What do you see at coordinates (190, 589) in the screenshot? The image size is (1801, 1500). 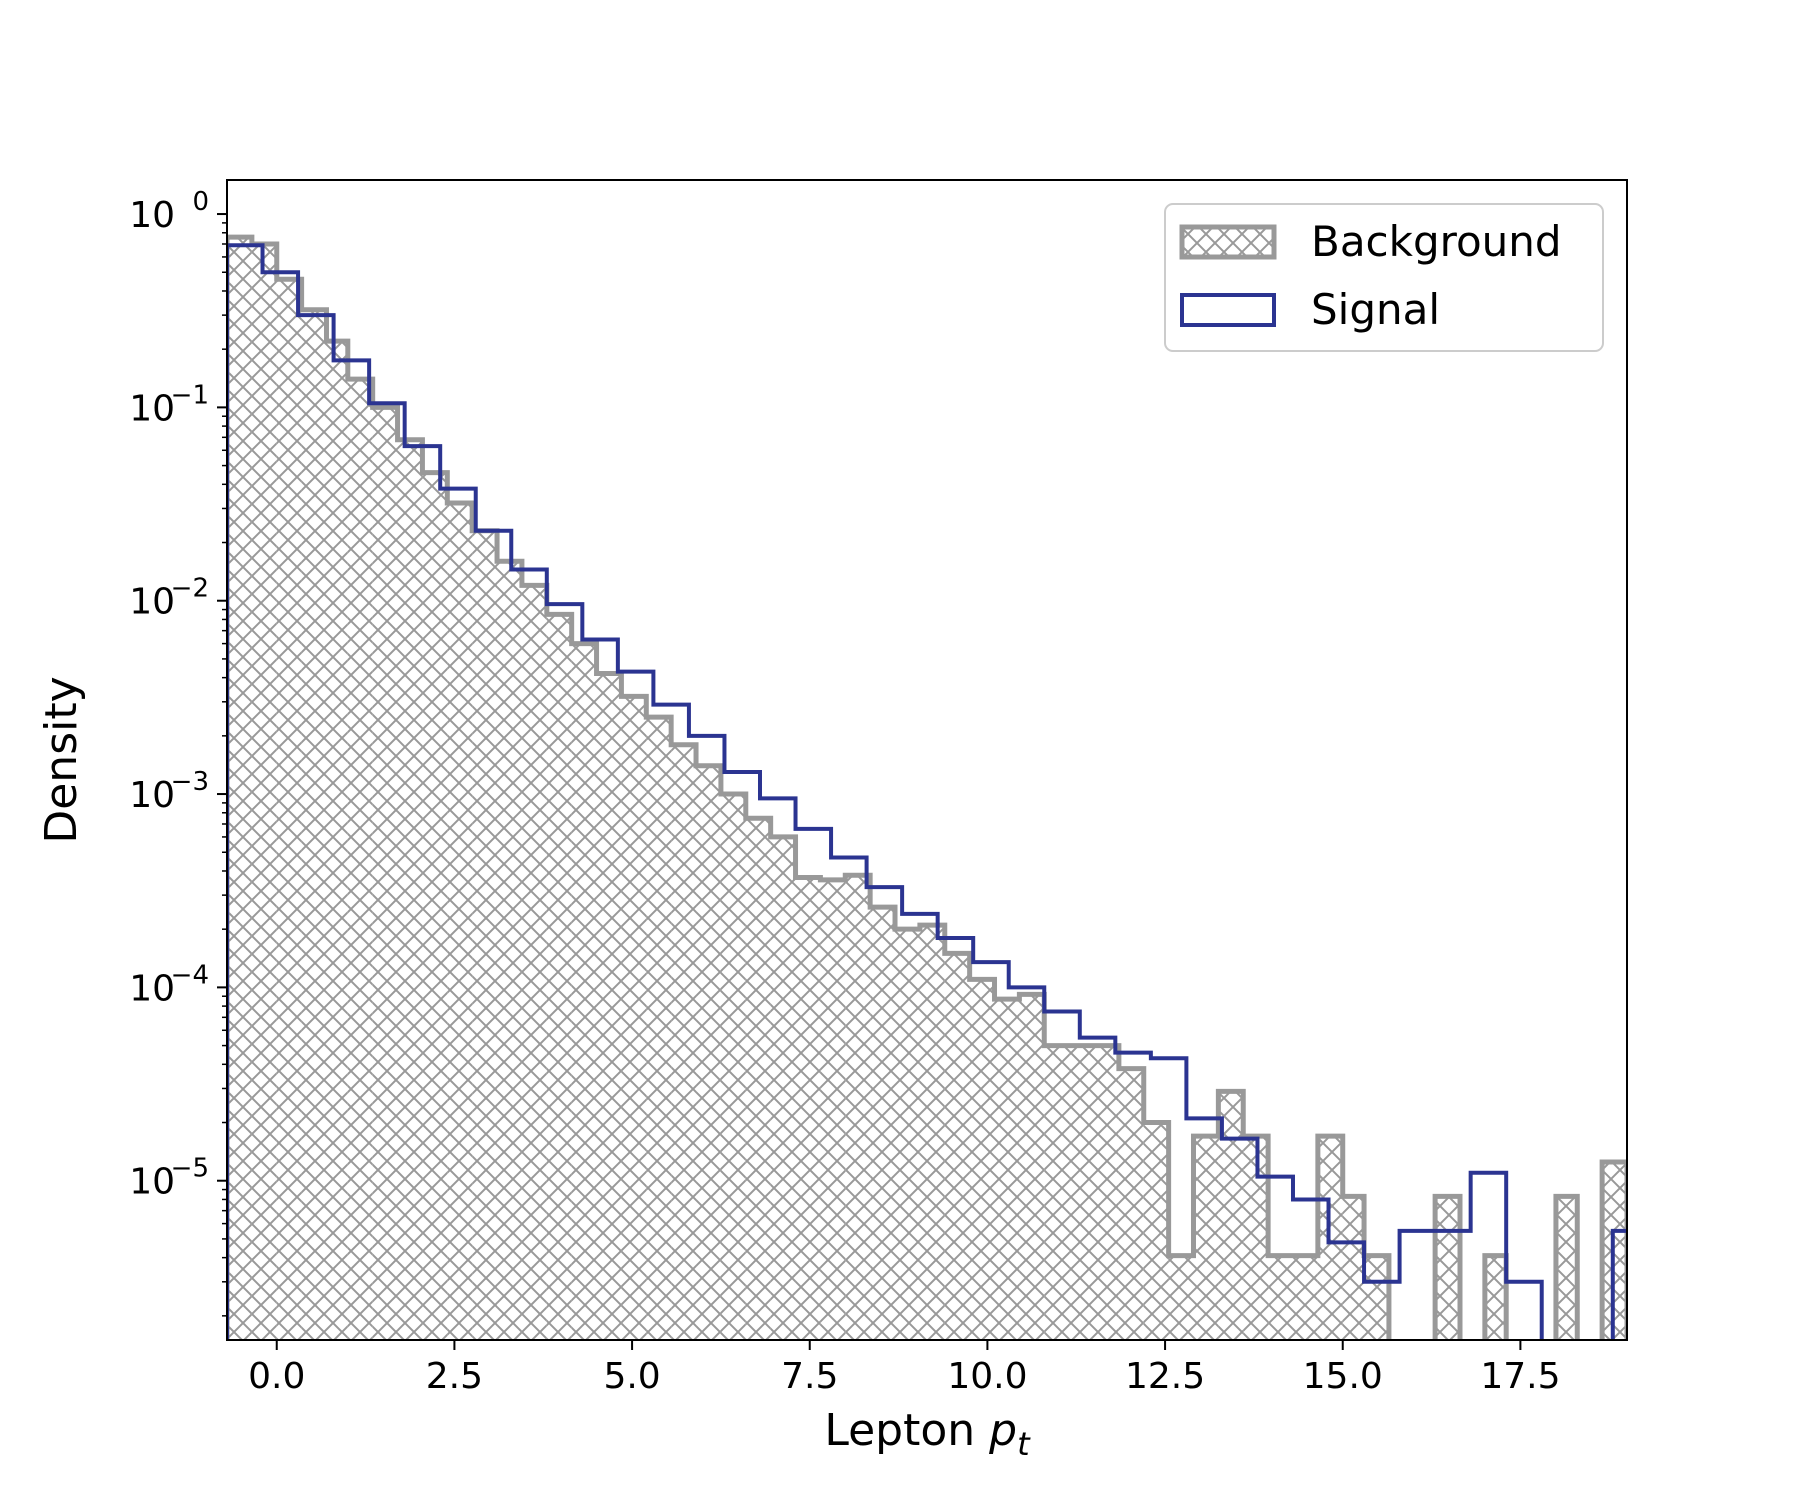 I see `y-tick-exponent-2: −2` at bounding box center [190, 589].